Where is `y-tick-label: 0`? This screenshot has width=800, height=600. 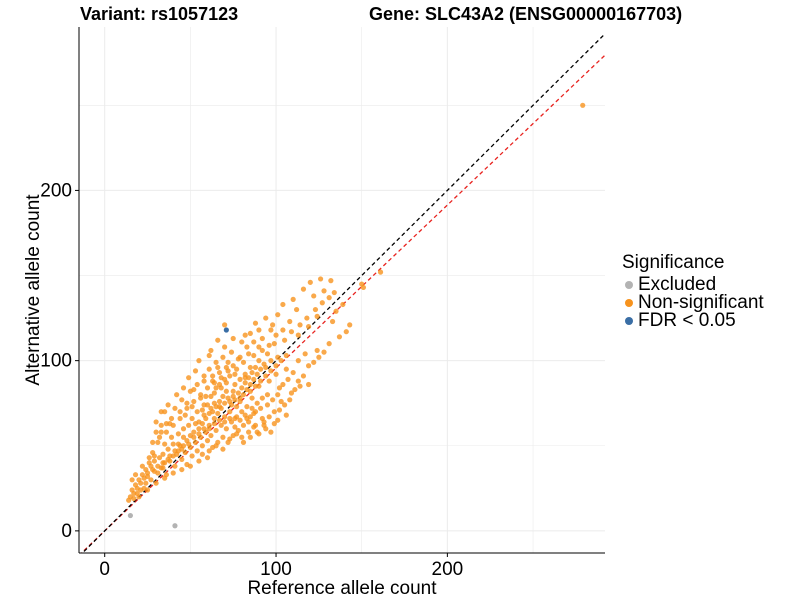 y-tick-label: 0 is located at coordinates (66, 531).